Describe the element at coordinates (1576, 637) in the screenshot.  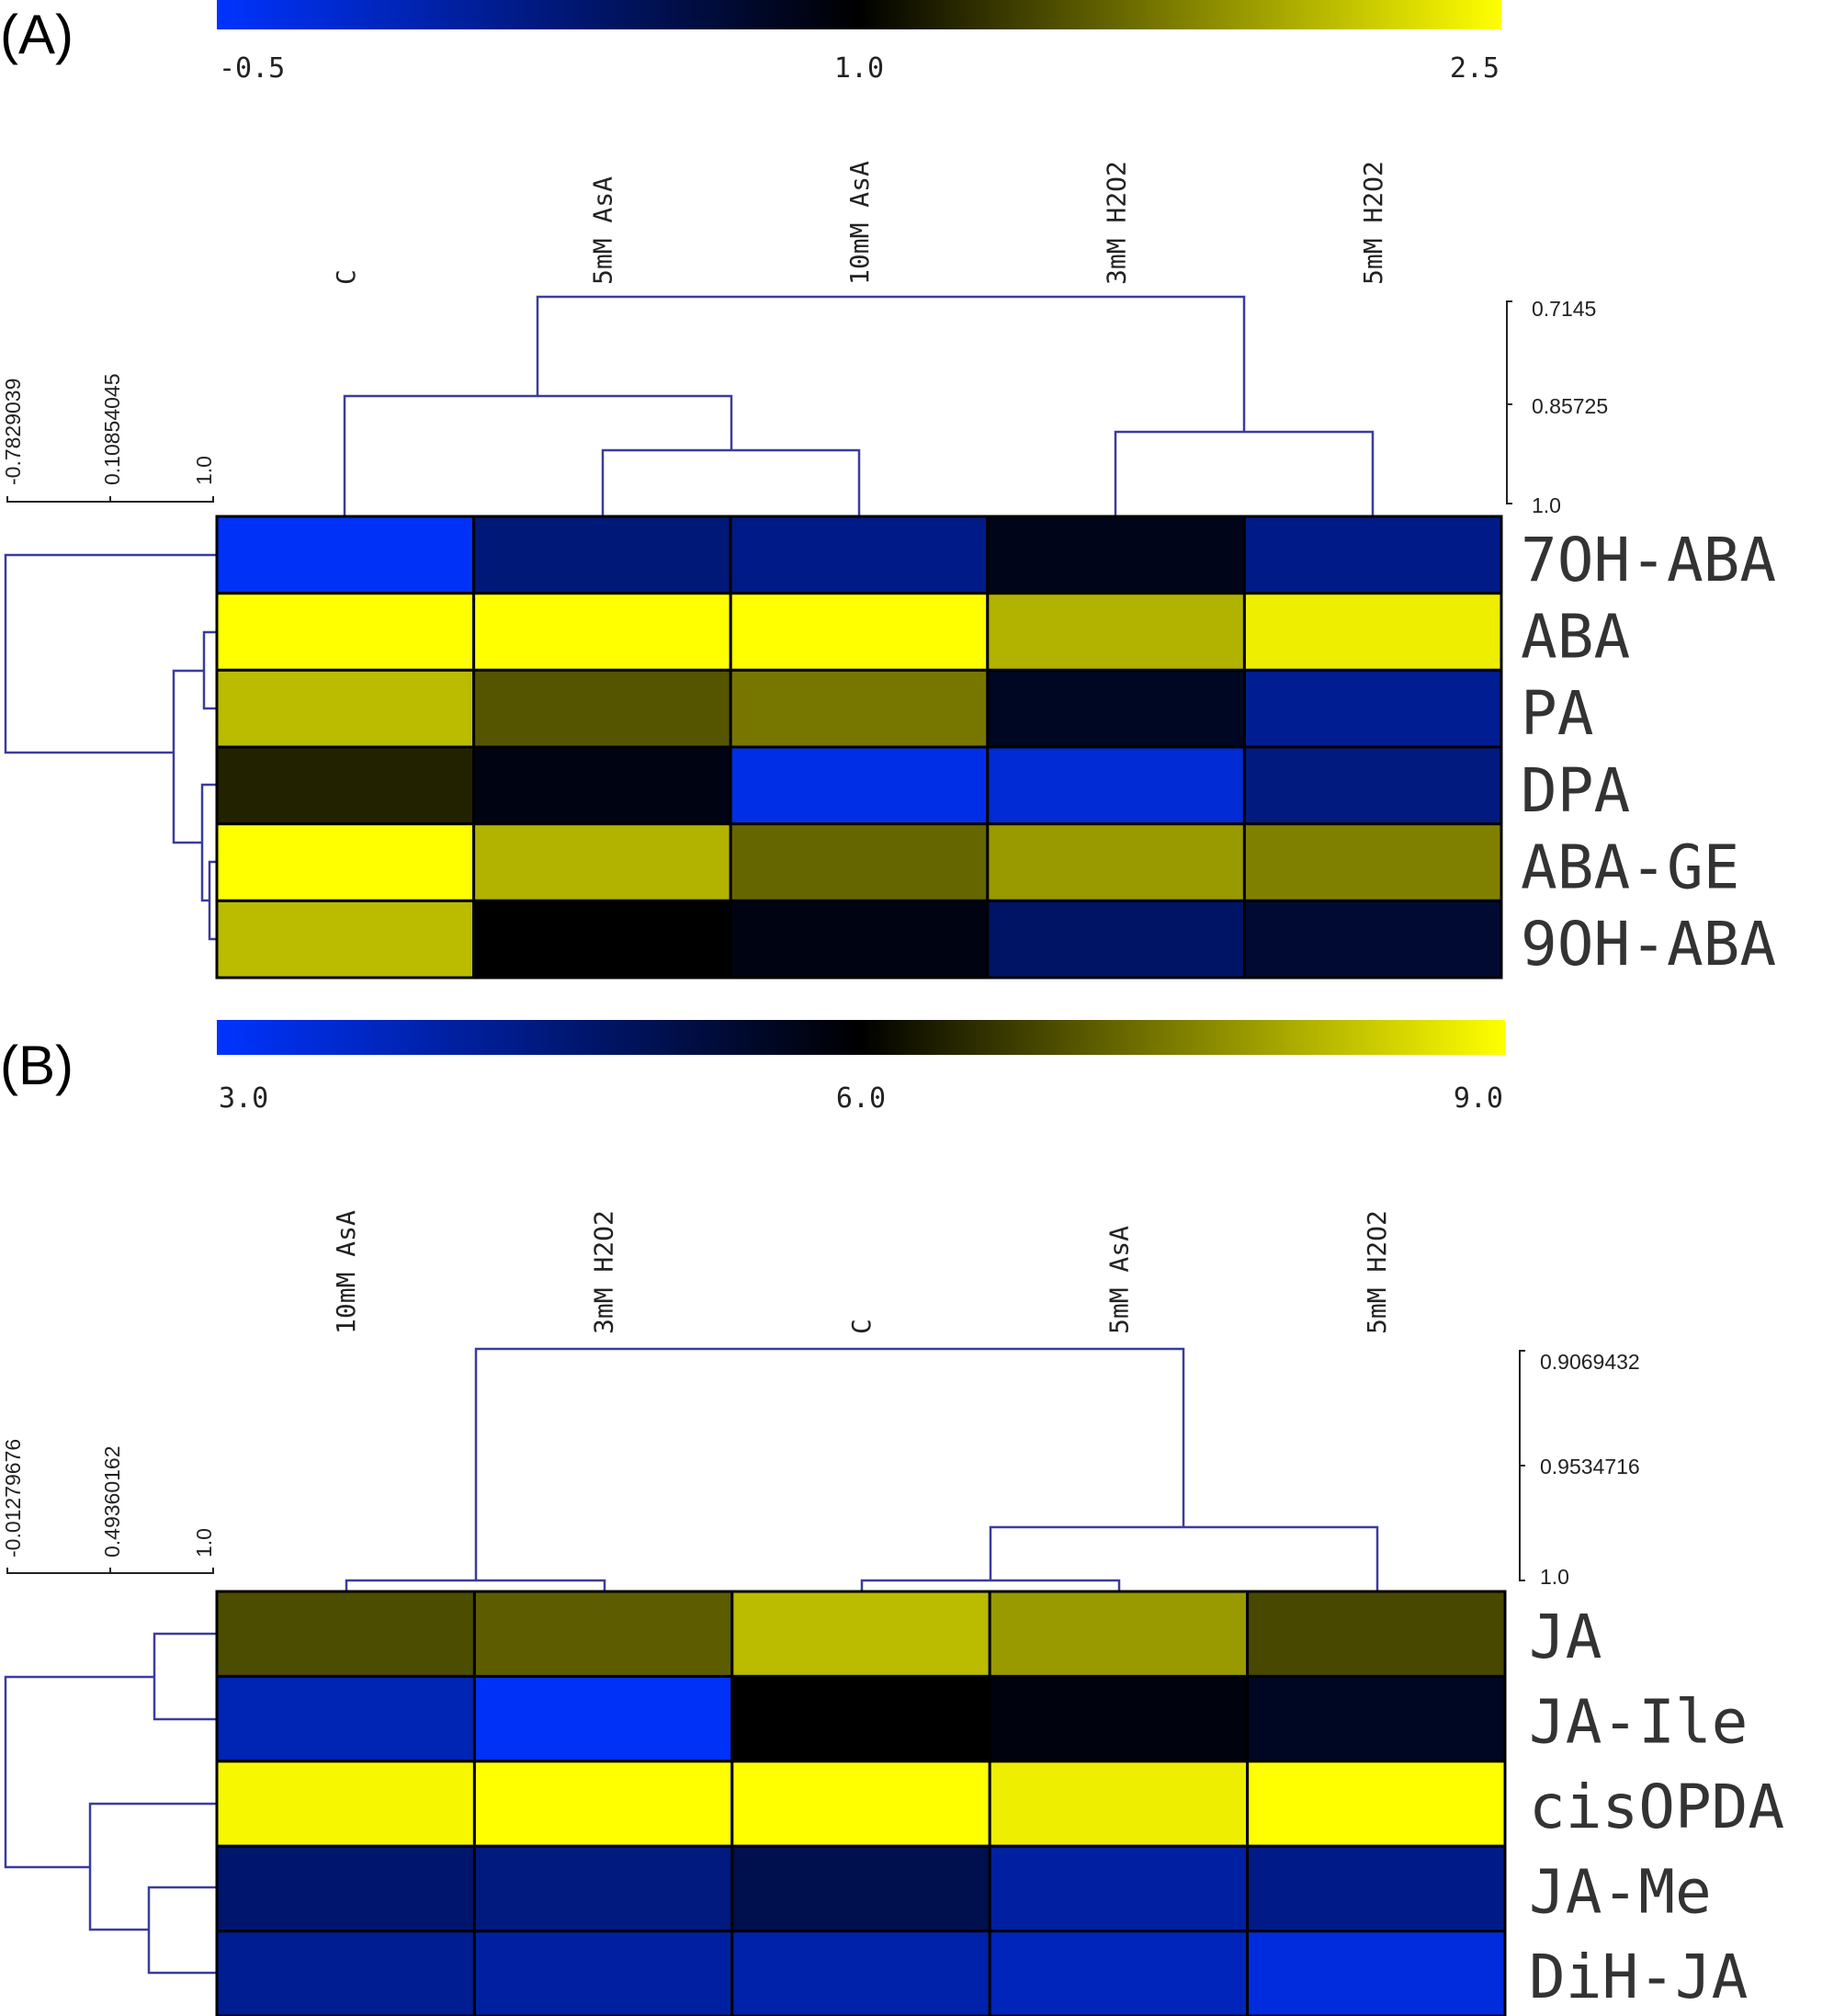
I see `panel-a-row-label: ABA` at that location.